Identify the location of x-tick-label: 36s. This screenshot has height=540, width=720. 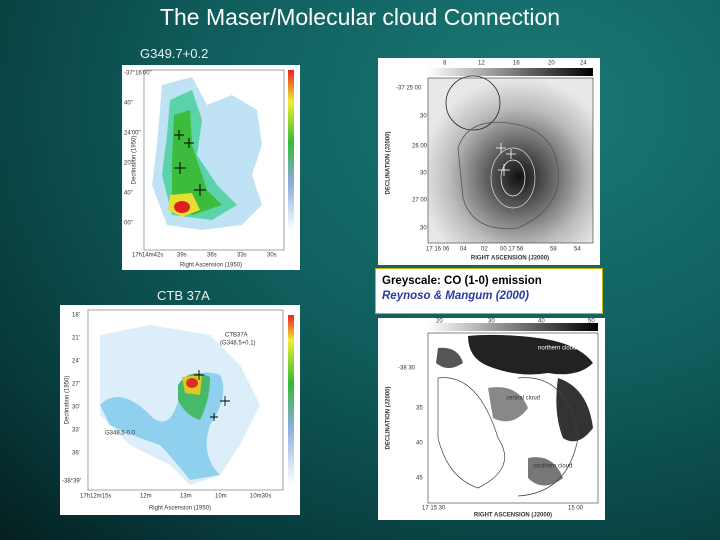
(212, 256).